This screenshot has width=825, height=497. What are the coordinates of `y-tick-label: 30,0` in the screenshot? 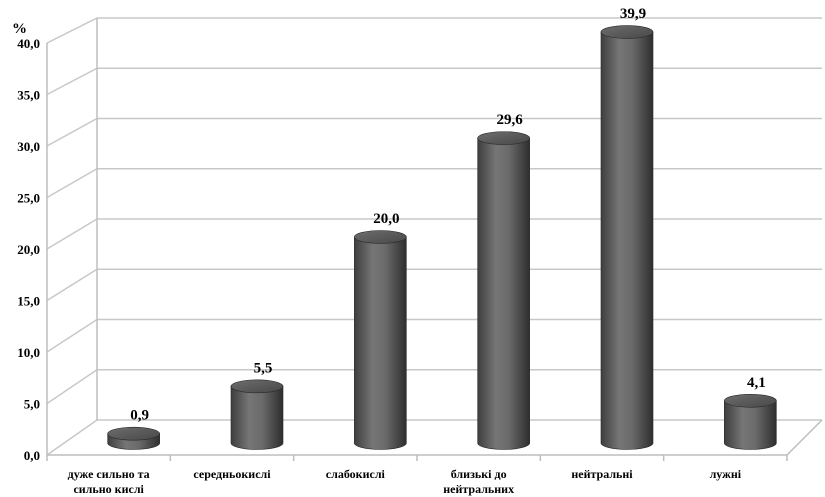 It's located at (28, 146).